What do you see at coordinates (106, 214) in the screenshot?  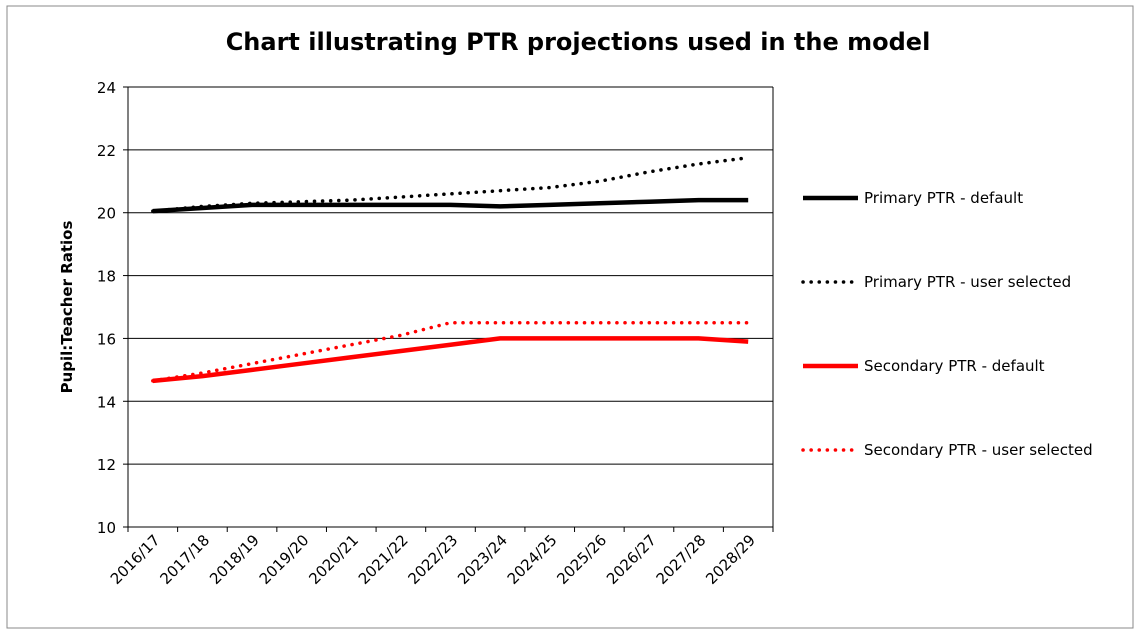 I see `y-tick-label: 20` at bounding box center [106, 214].